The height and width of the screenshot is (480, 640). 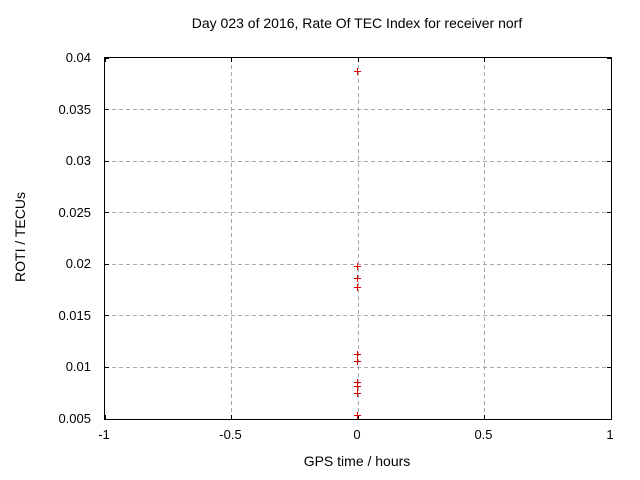 I want to click on y-tick-label: 0.03, so click(x=78, y=161).